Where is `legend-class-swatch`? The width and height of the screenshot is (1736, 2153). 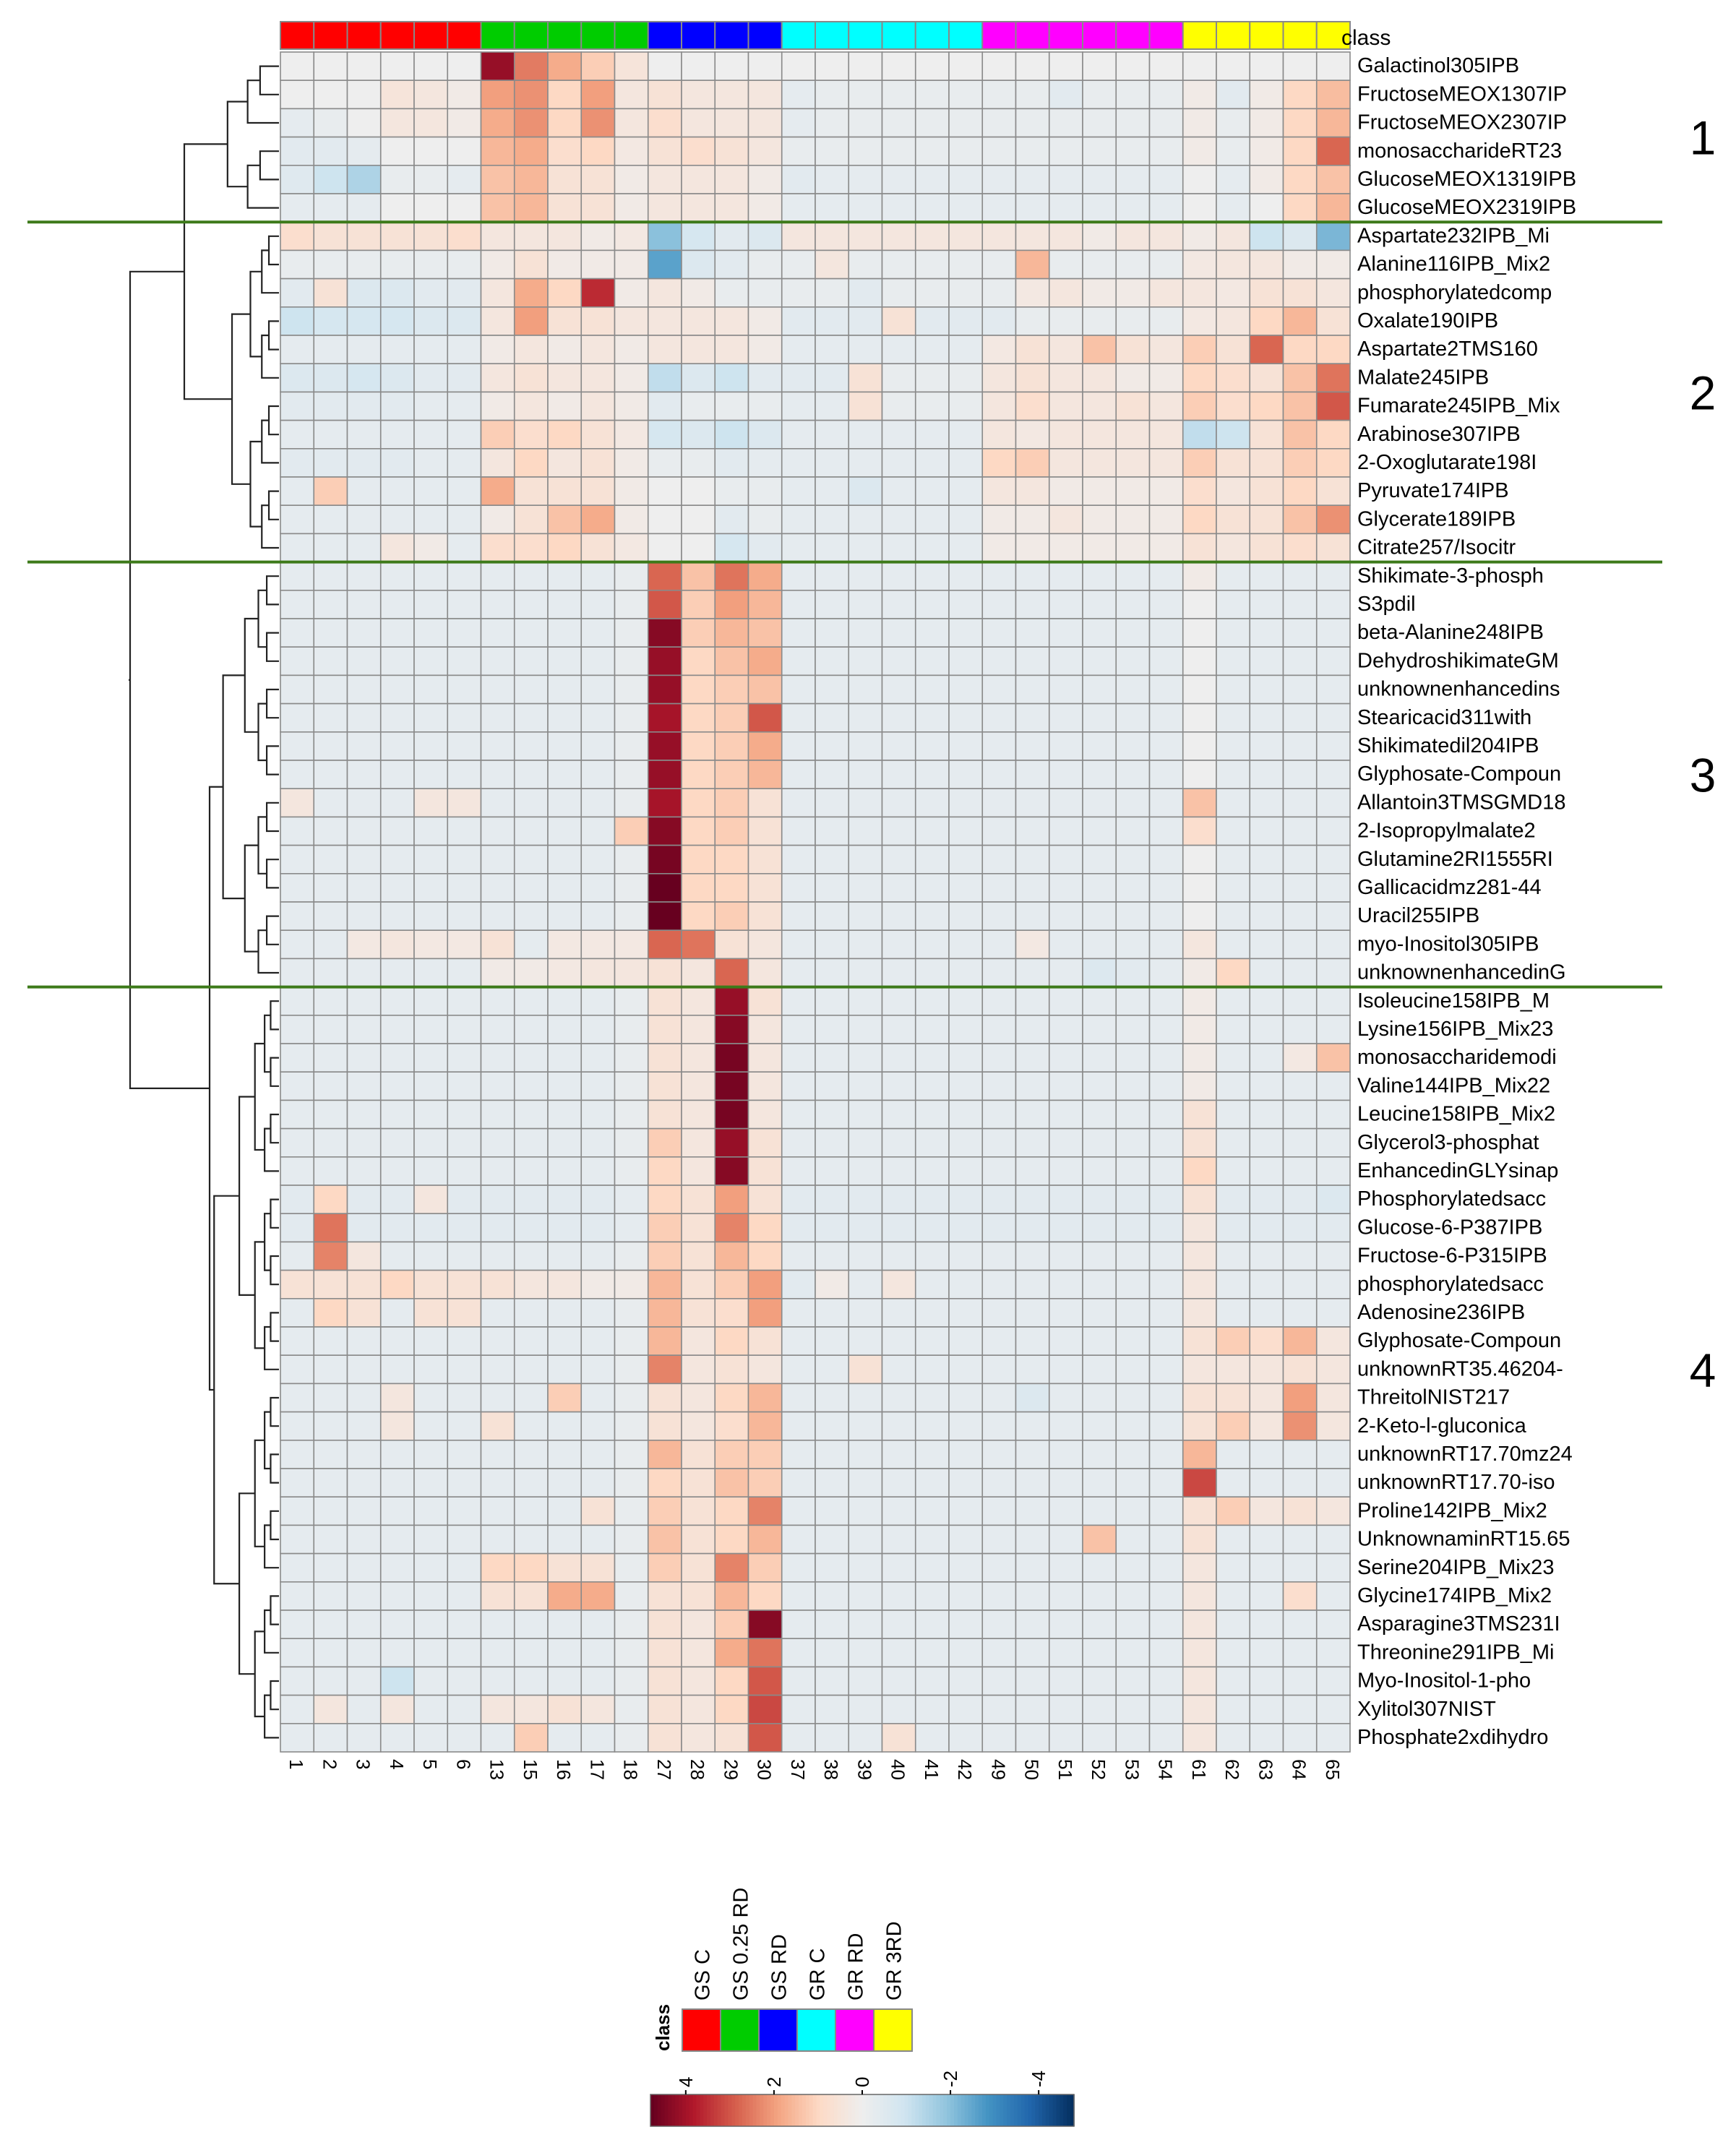
legend-class-swatch is located at coordinates (816, 2030).